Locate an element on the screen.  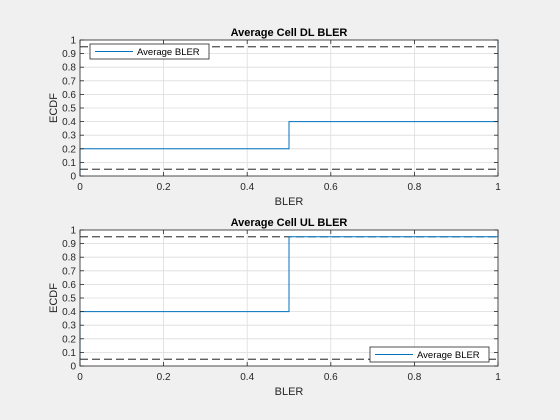
chart-title: Average Cell UL BLER is located at coordinates (289, 223).